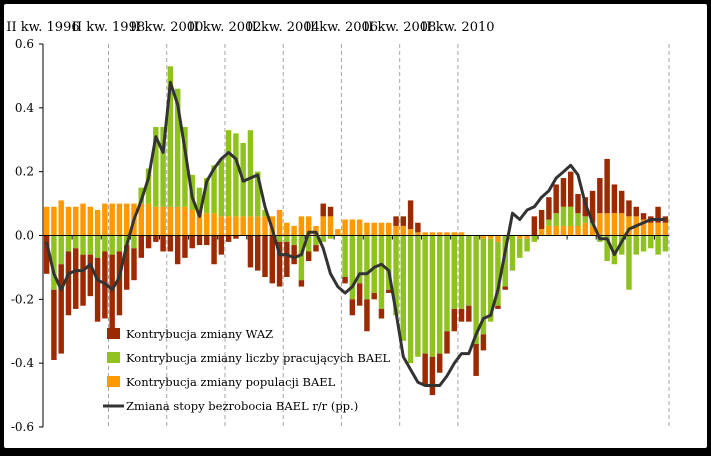 Image resolution: width=711 pixels, height=456 pixels. What do you see at coordinates (166, 27) in the screenshot?
I see `x-tick-label: II kw. 2000` at bounding box center [166, 27].